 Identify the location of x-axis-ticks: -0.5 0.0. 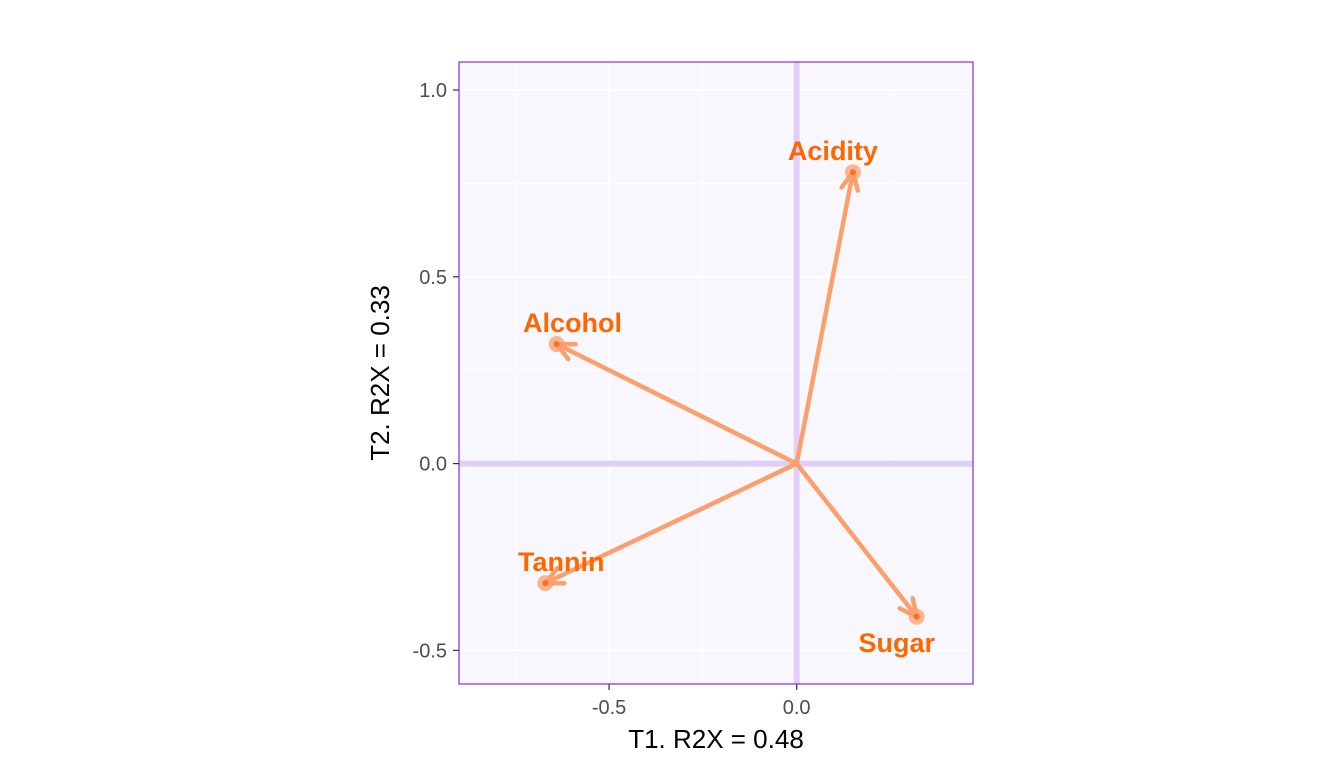
(701, 701).